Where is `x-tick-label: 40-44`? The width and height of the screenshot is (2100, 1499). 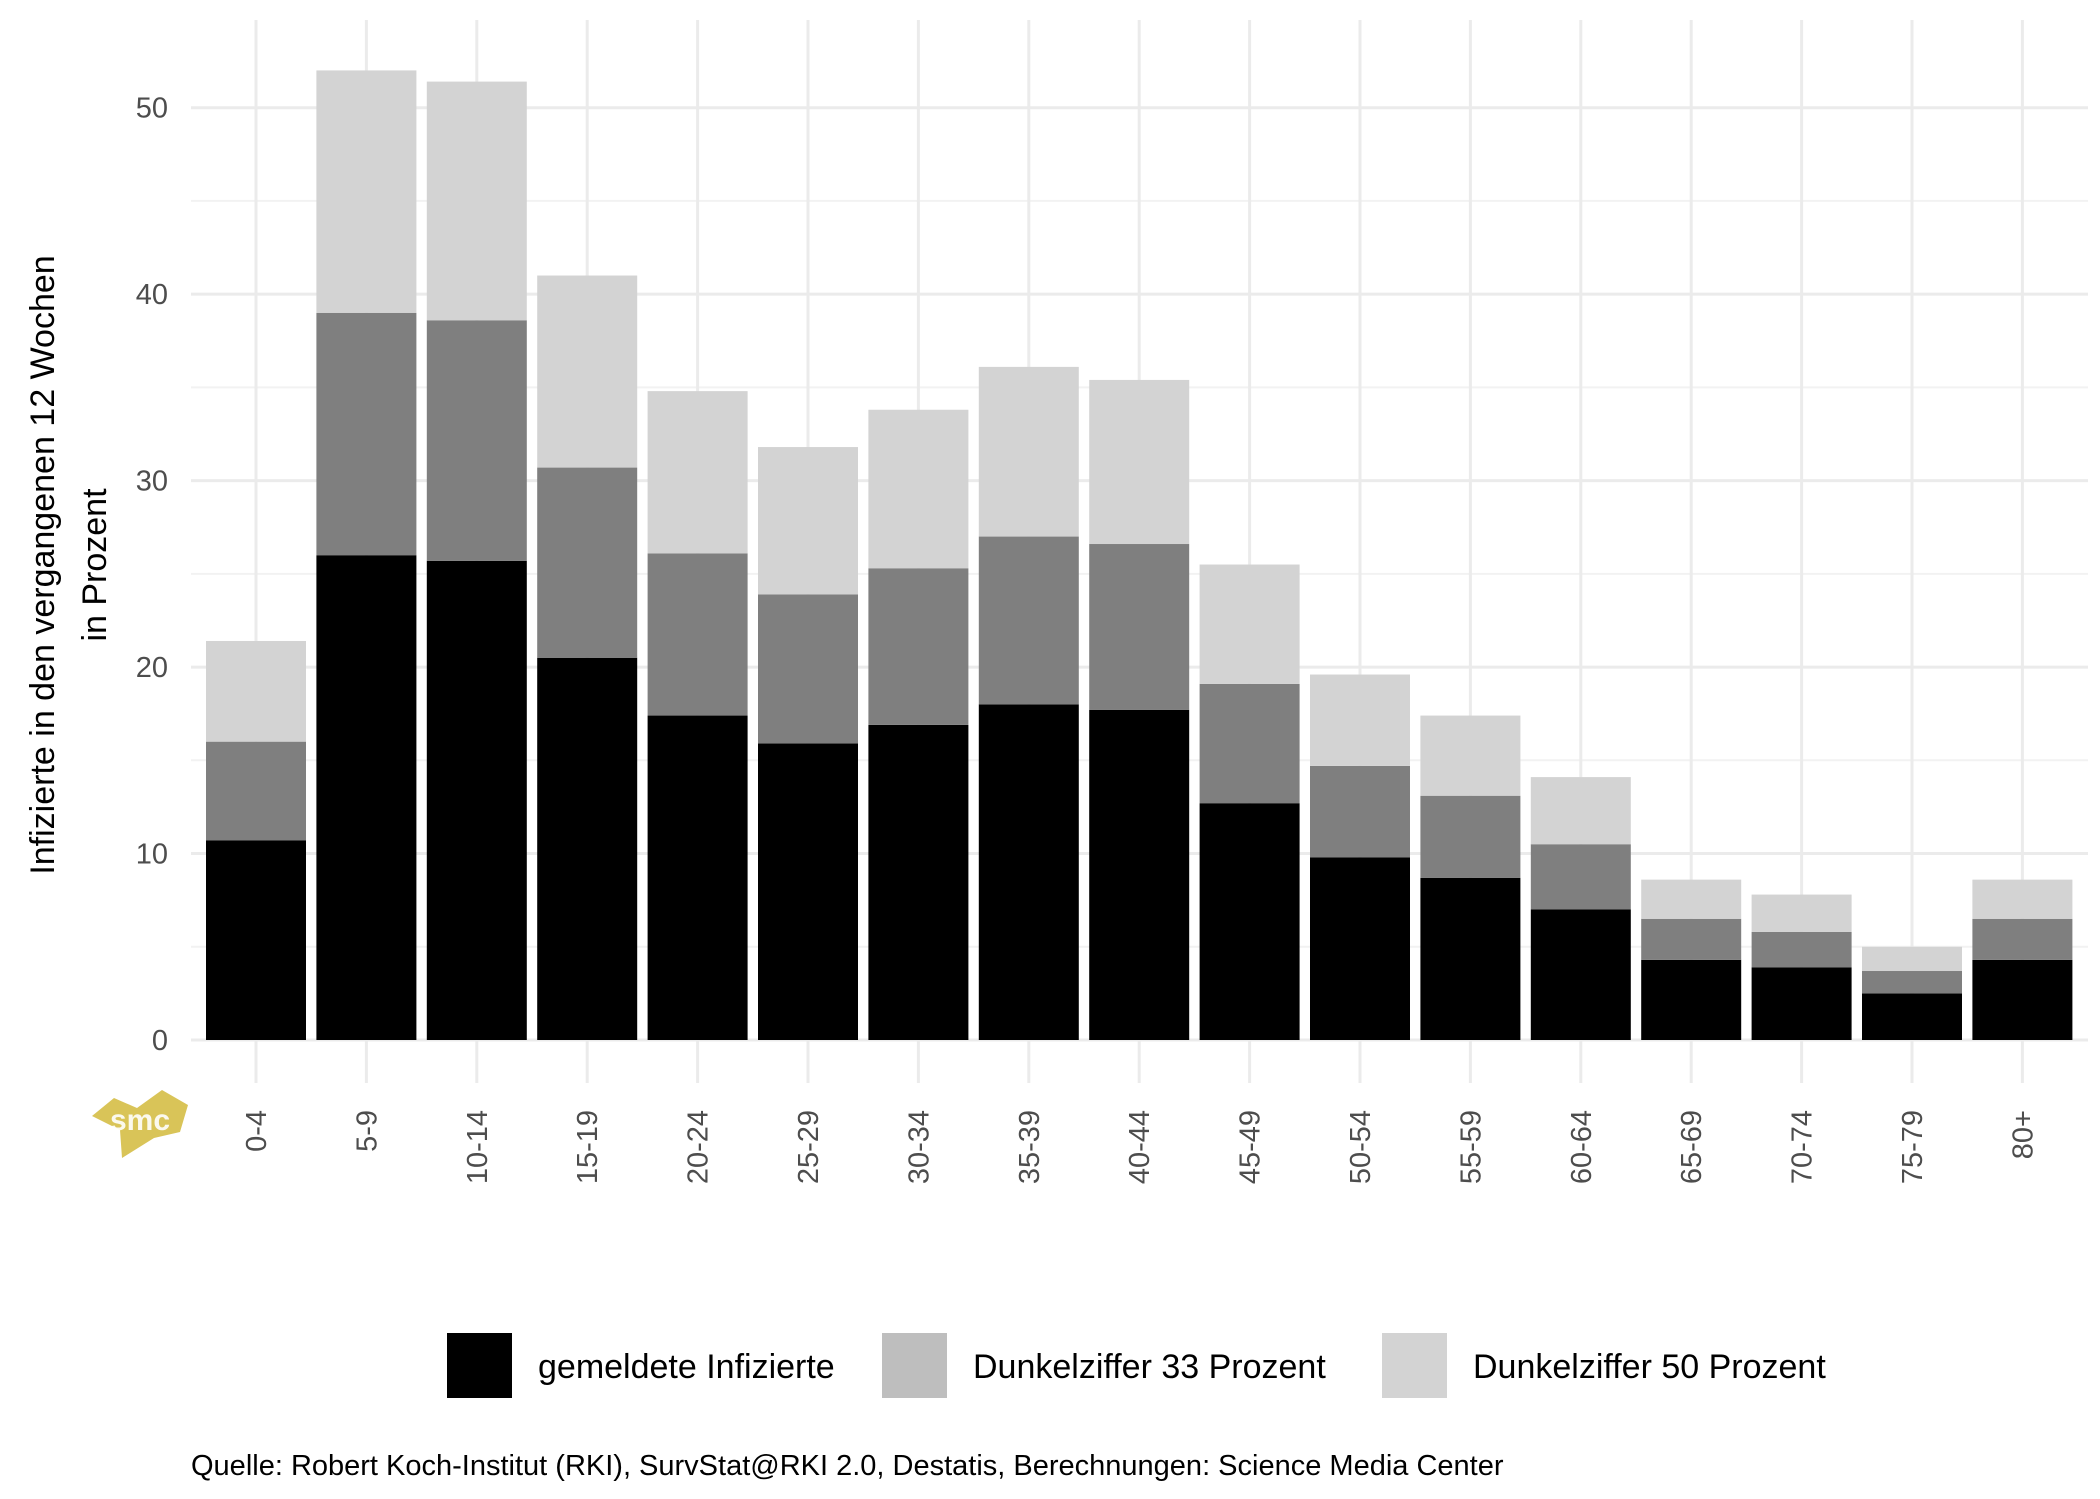
x-tick-label: 40-44 is located at coordinates (1140, 1147).